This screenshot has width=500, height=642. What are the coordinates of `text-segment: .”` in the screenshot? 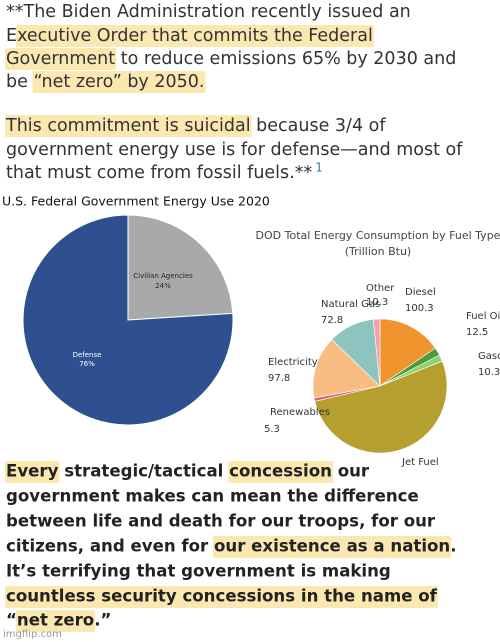 It's located at (102, 620).